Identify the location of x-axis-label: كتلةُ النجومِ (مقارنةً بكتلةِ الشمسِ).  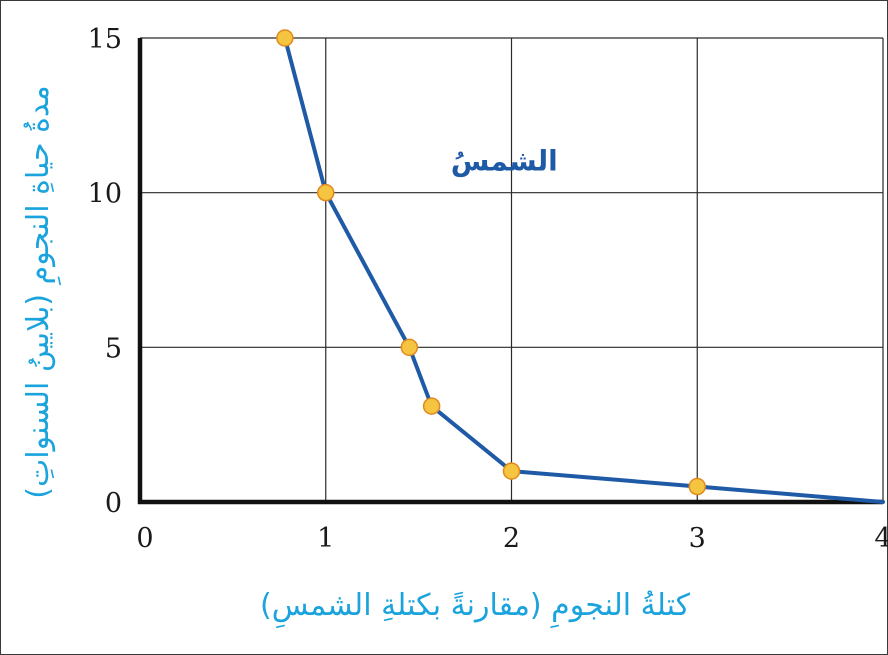
(475, 608).